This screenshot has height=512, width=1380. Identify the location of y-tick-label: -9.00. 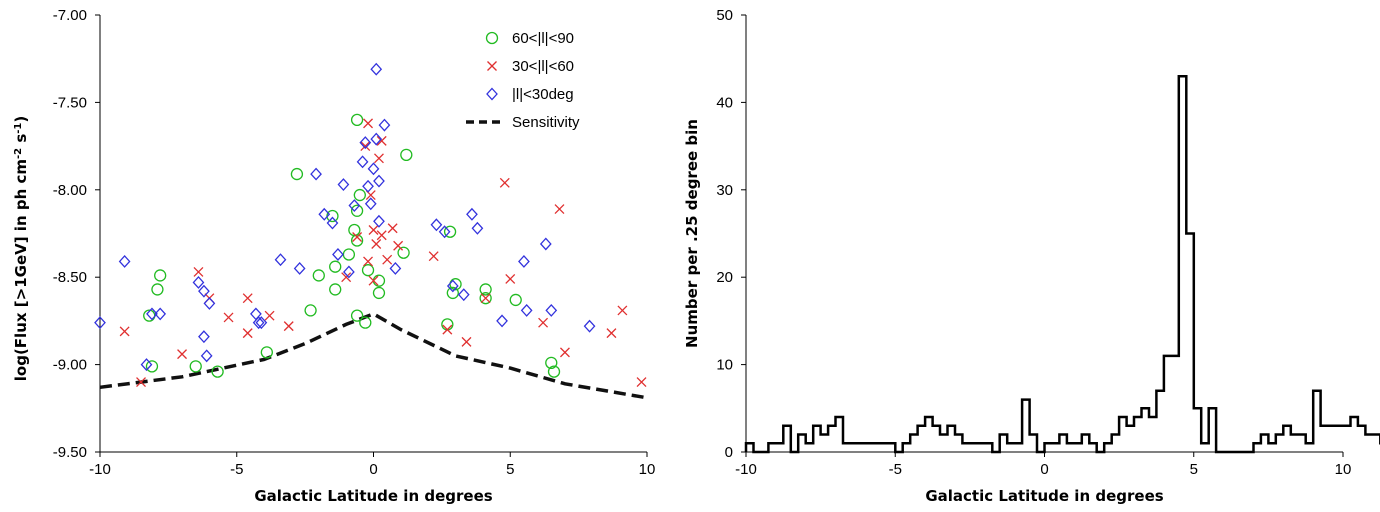
(70, 365).